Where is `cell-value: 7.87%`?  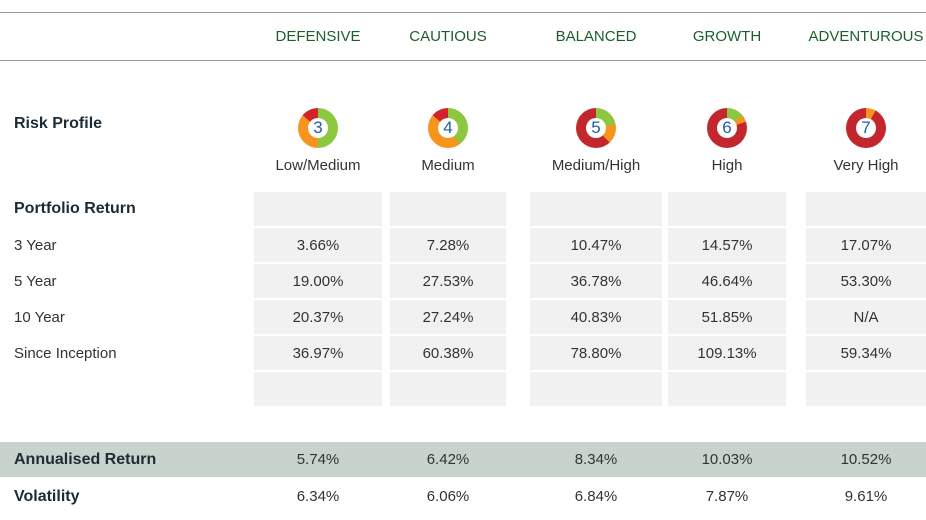 cell-value: 7.87% is located at coordinates (727, 496).